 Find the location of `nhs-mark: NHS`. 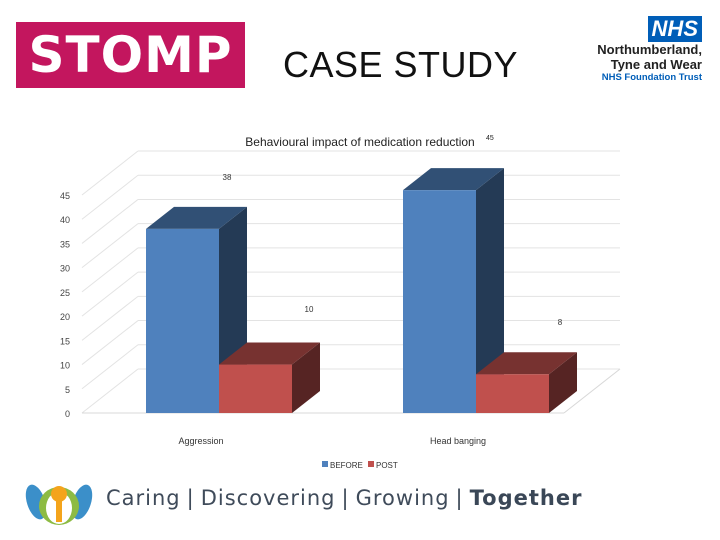

nhs-mark: NHS is located at coordinates (674, 29).